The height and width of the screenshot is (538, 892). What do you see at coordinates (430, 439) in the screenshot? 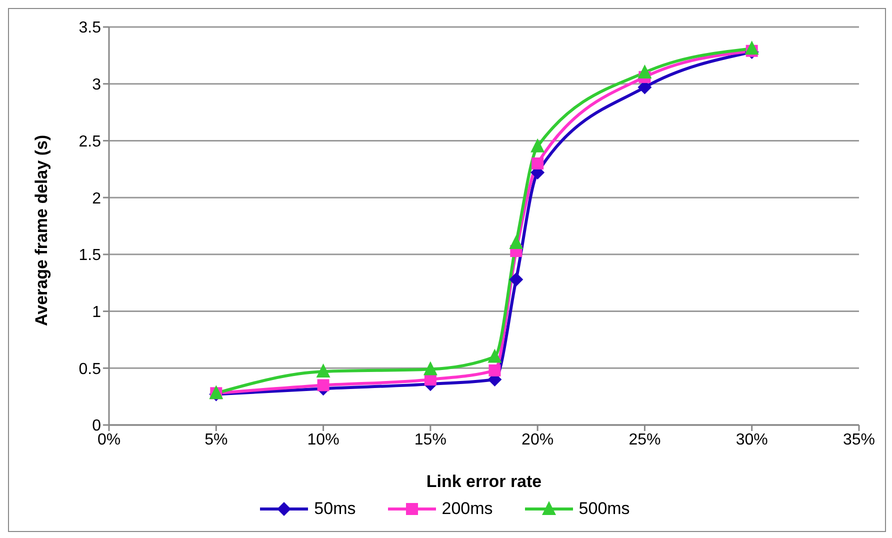
I see `x-tick-label: 15%` at bounding box center [430, 439].